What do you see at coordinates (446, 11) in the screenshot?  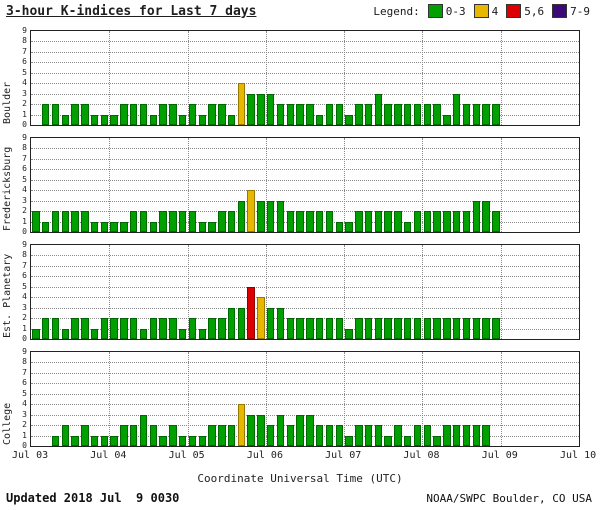 I see `legend-item: 0-3` at bounding box center [446, 11].